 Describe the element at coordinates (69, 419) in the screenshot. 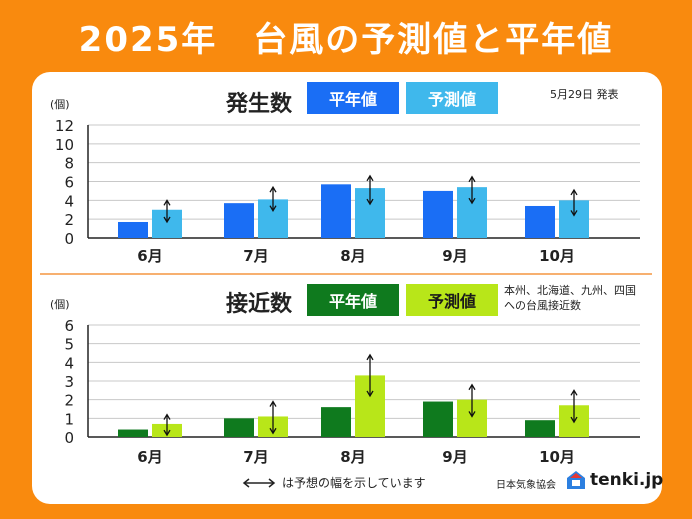

I see `app-ytick-label: 1` at that location.